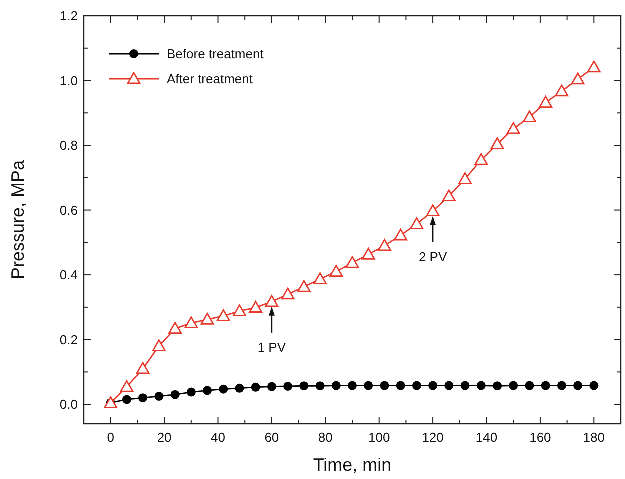 This screenshot has width=625, height=479. Describe the element at coordinates (164, 437) in the screenshot. I see `x-tick-label: 20` at that location.